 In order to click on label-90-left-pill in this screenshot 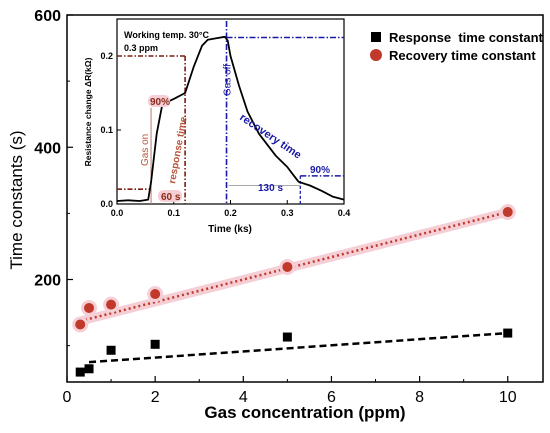, I will do `click(159, 101)`.